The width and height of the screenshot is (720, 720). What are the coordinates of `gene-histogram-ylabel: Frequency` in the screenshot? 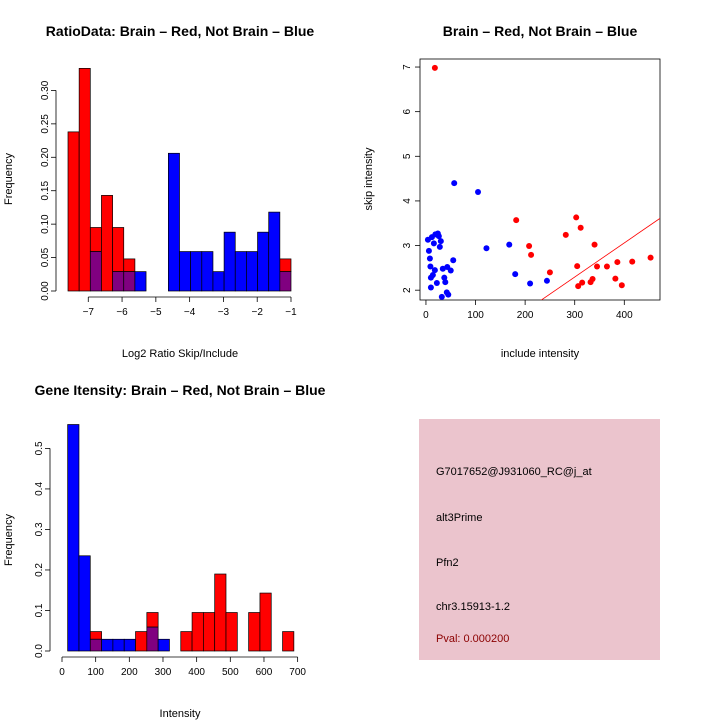 It's located at (9, 540).